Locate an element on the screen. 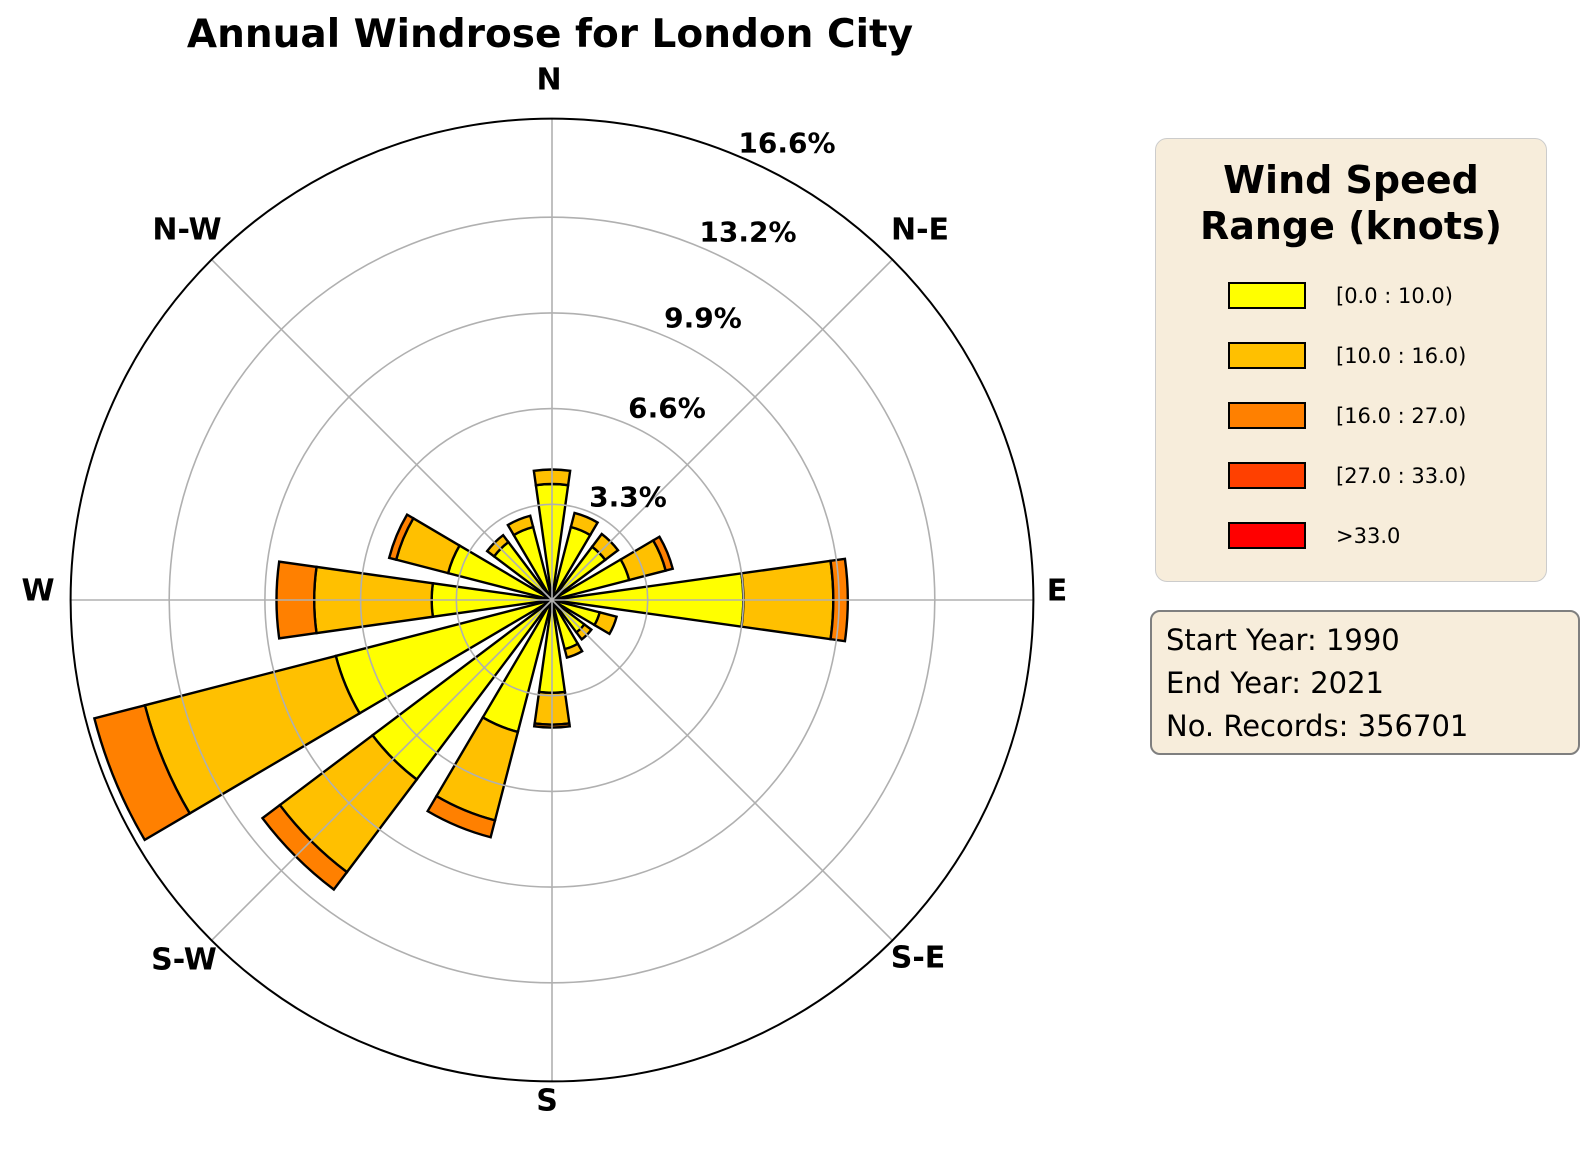 The image size is (1589, 1153). compass-label-S: S is located at coordinates (547, 1101).